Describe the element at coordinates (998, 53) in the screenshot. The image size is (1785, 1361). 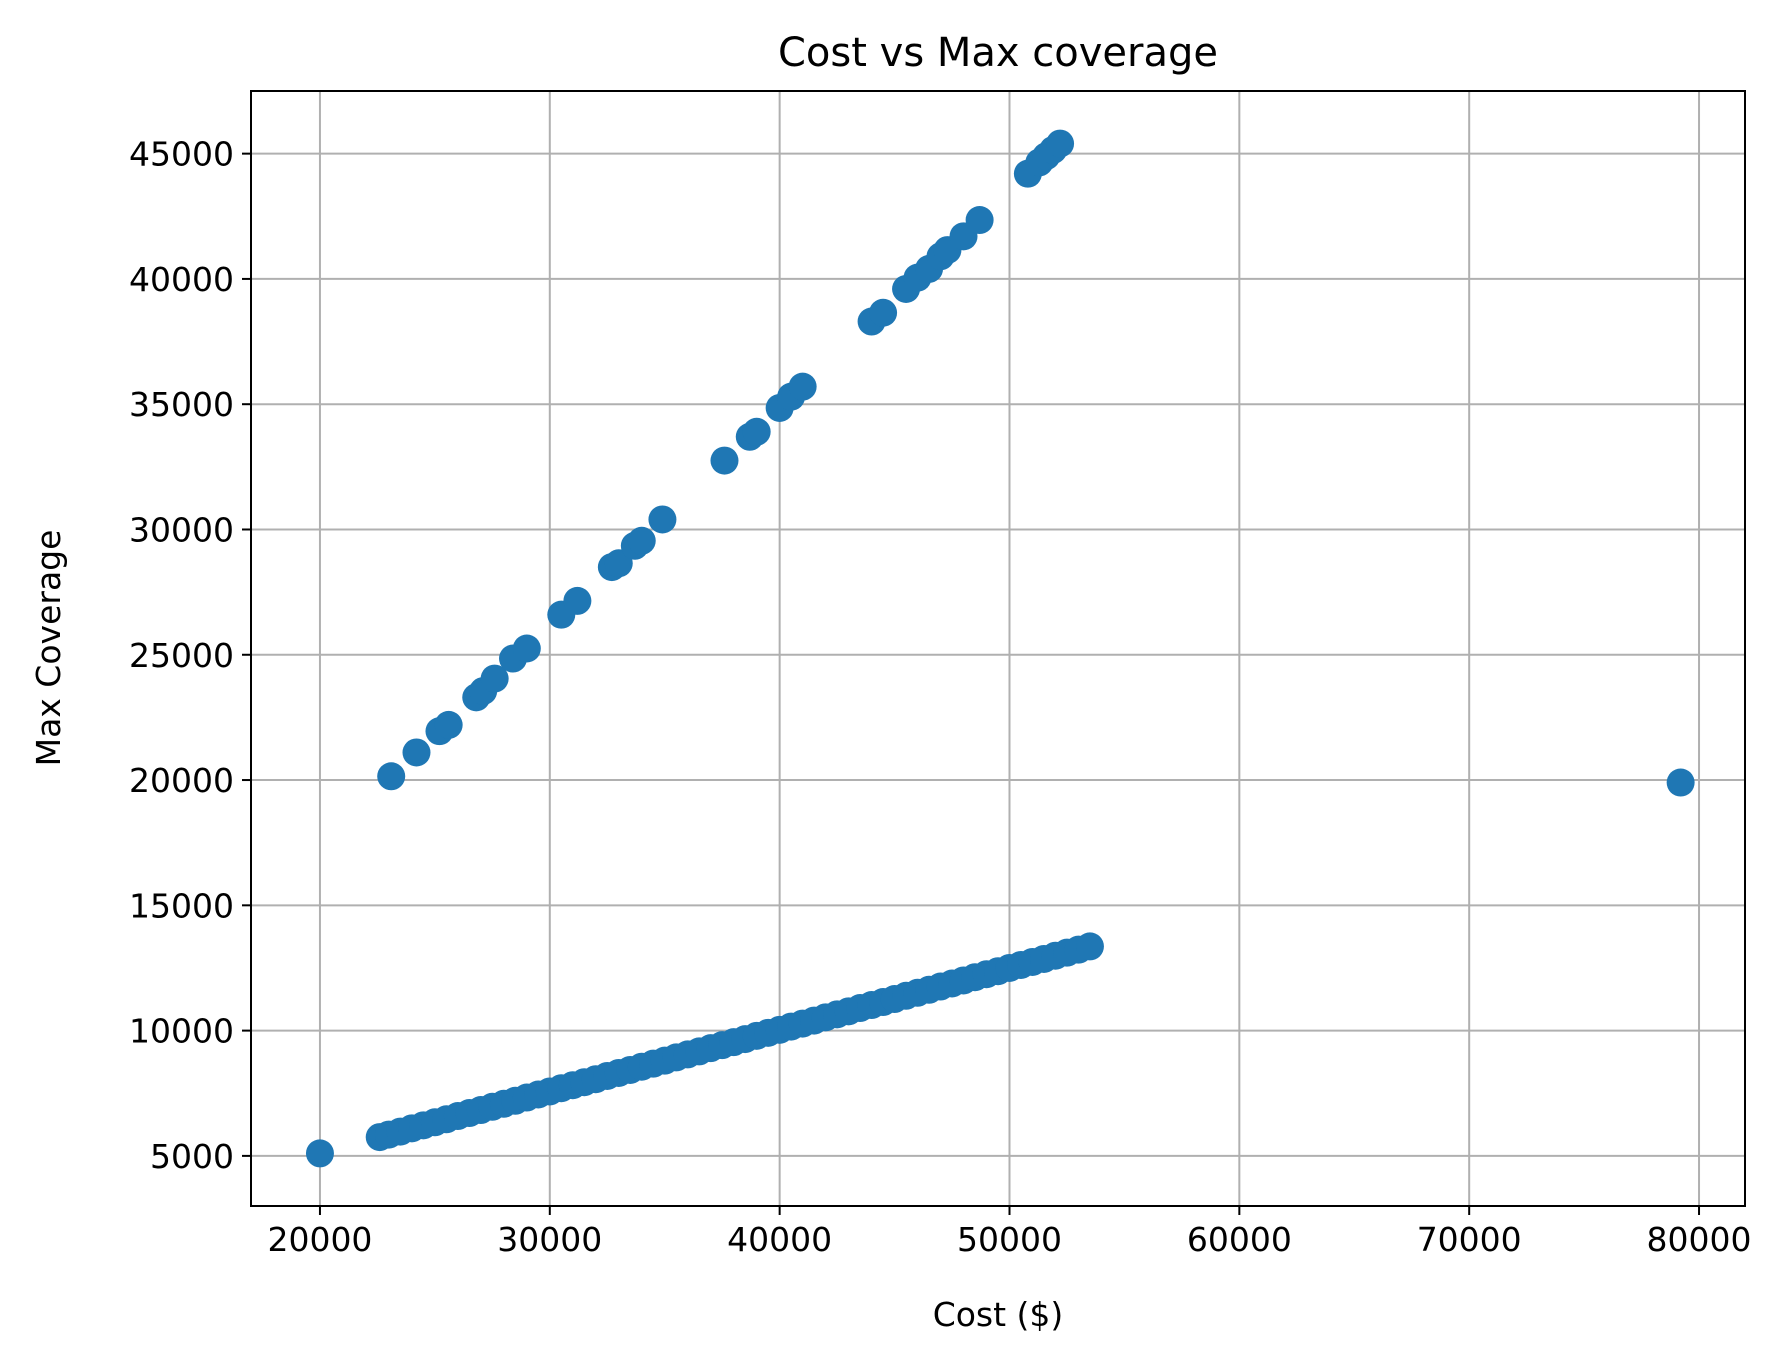
I see `chart-title: Cost vs Max coverage` at that location.